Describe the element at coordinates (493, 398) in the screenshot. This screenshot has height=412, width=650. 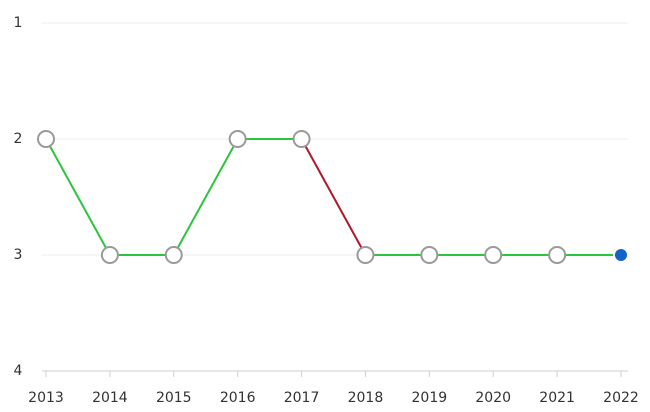
I see `x-tick-label: 2020` at that location.